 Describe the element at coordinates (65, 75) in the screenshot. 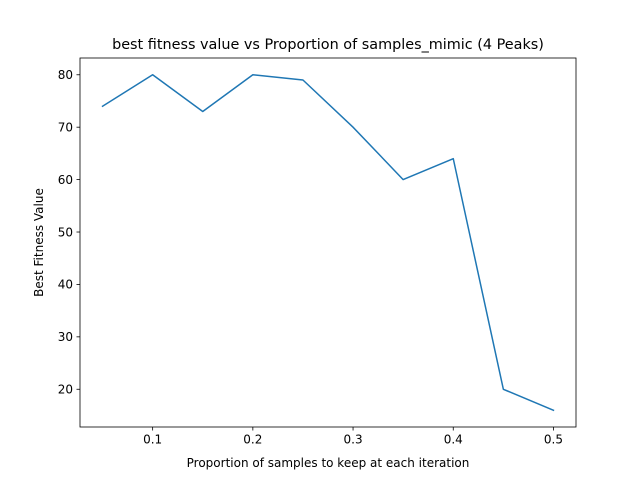

I see `y-tick-label: 80` at that location.